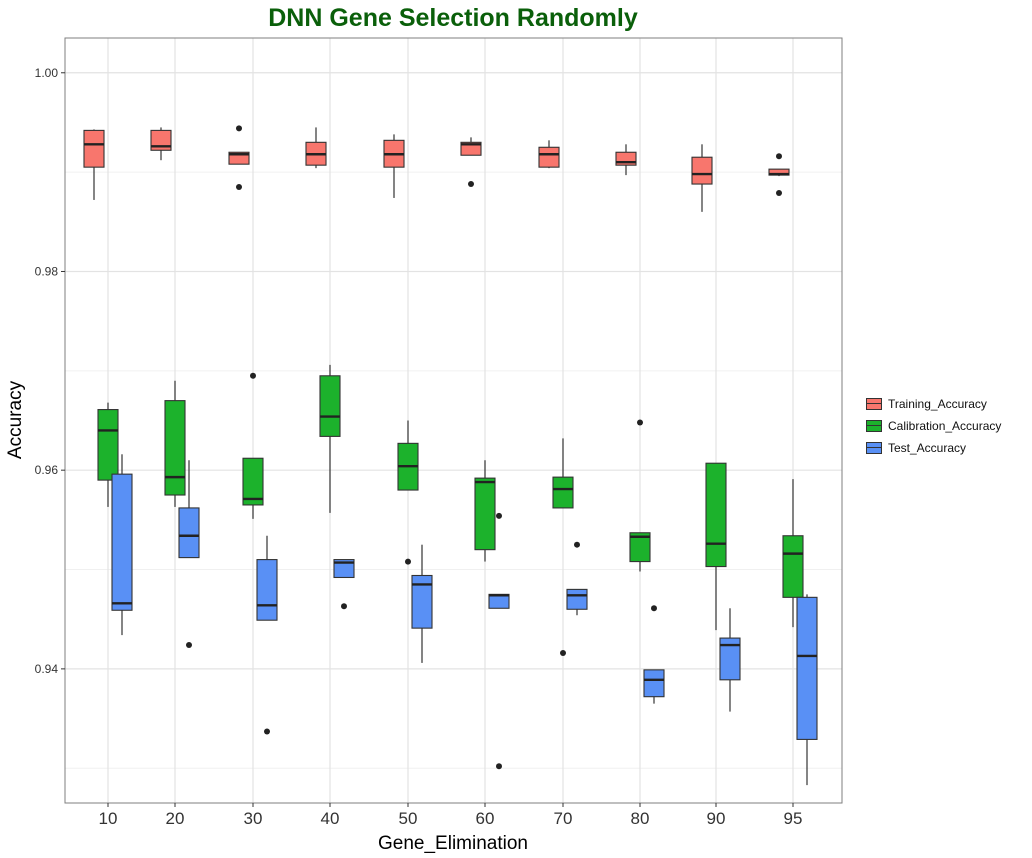  Describe the element at coordinates (874, 426) in the screenshot. I see `legend-key-calibration` at that location.